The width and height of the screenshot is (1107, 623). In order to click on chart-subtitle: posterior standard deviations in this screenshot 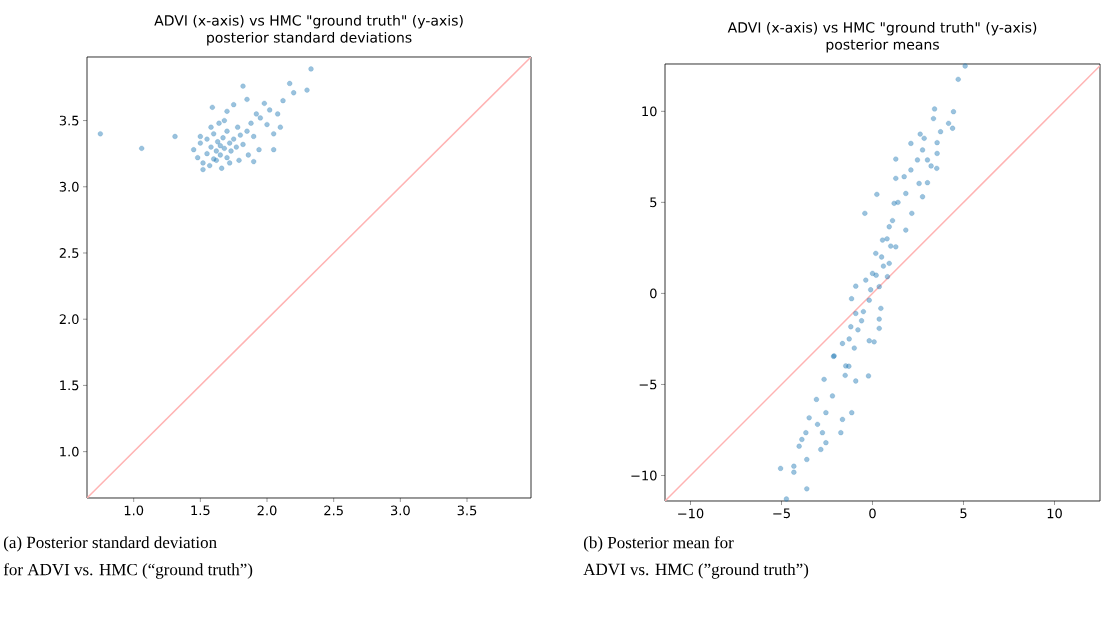, I will do `click(309, 38)`.